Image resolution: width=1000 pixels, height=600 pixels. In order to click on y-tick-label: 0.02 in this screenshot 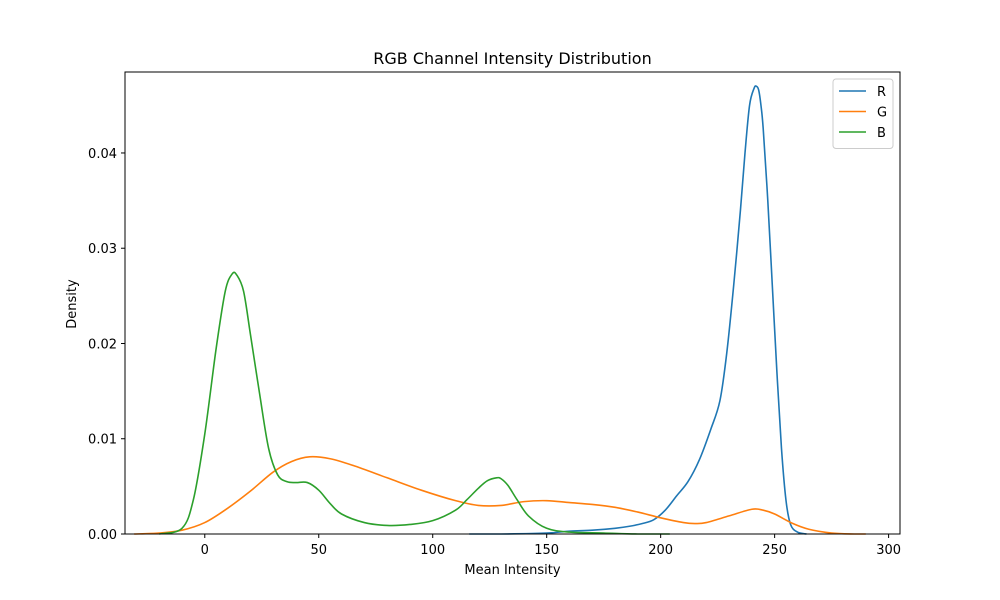, I will do `click(102, 344)`.